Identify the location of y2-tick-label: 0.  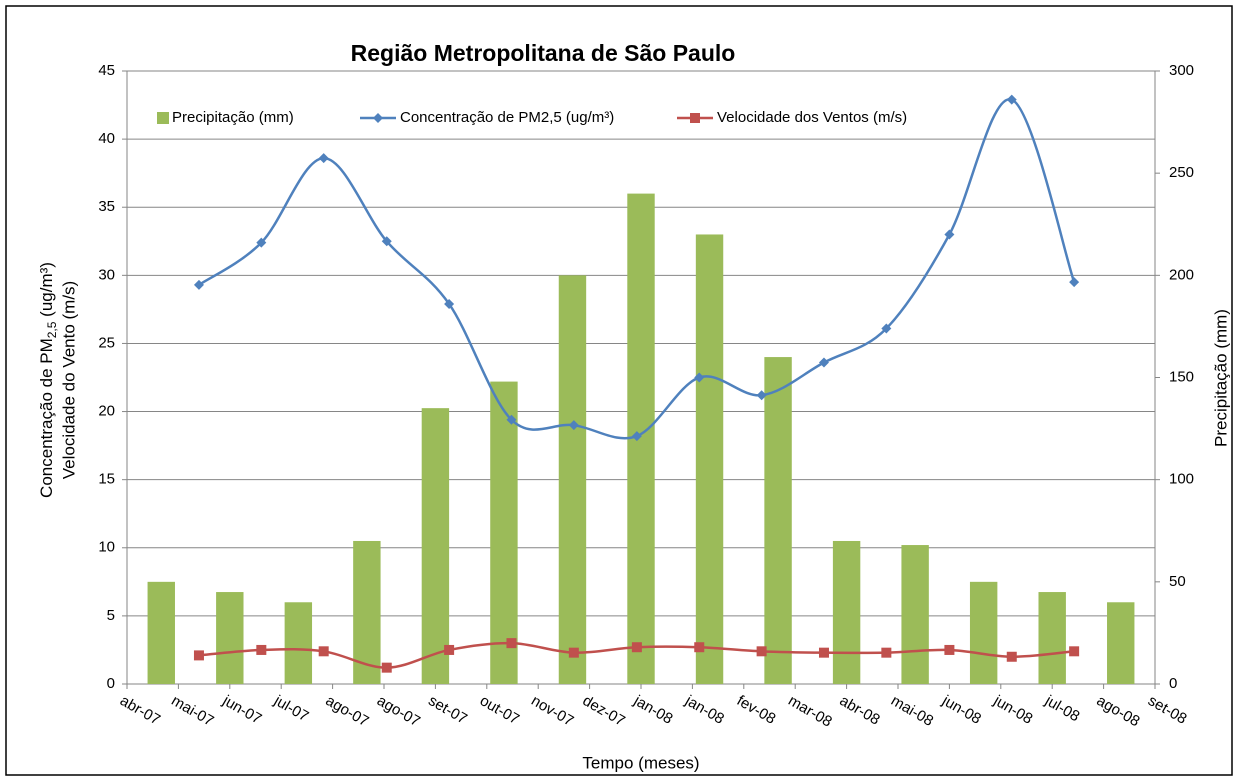
(1173, 683).